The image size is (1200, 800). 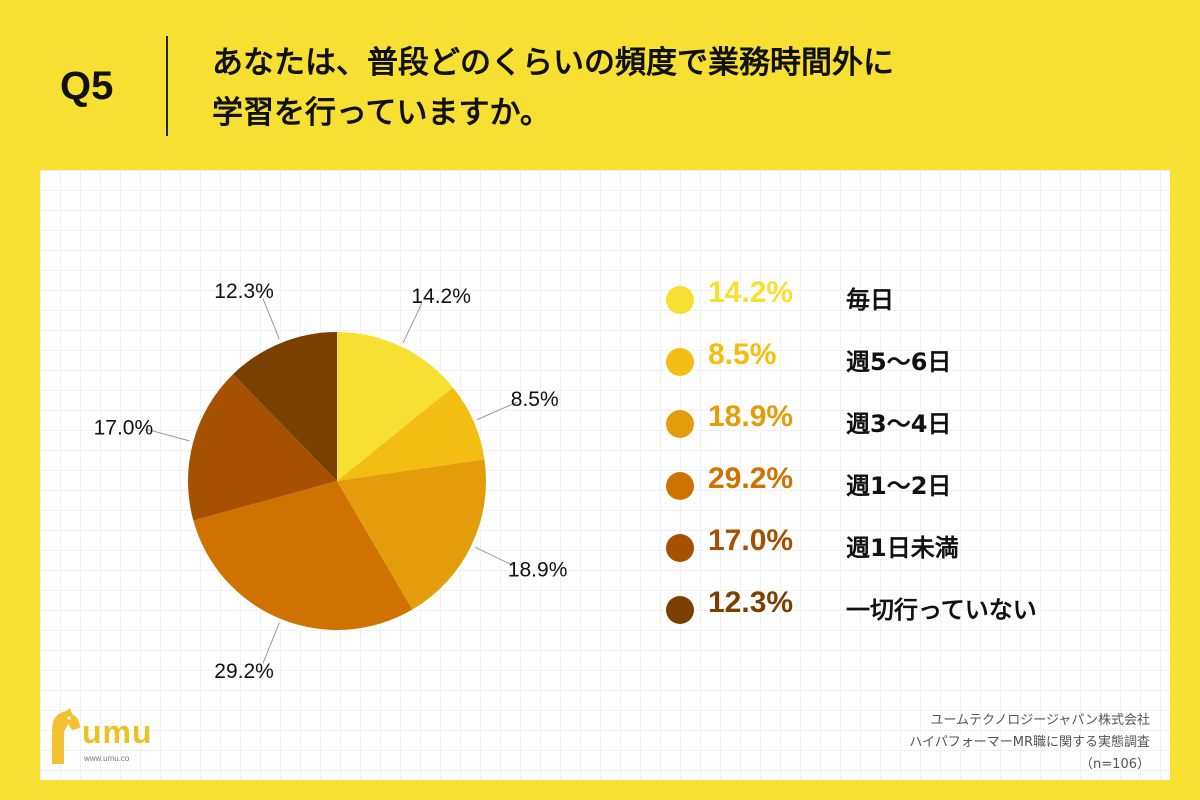 I want to click on legend-label: 一切行っていない, so click(x=941, y=610).